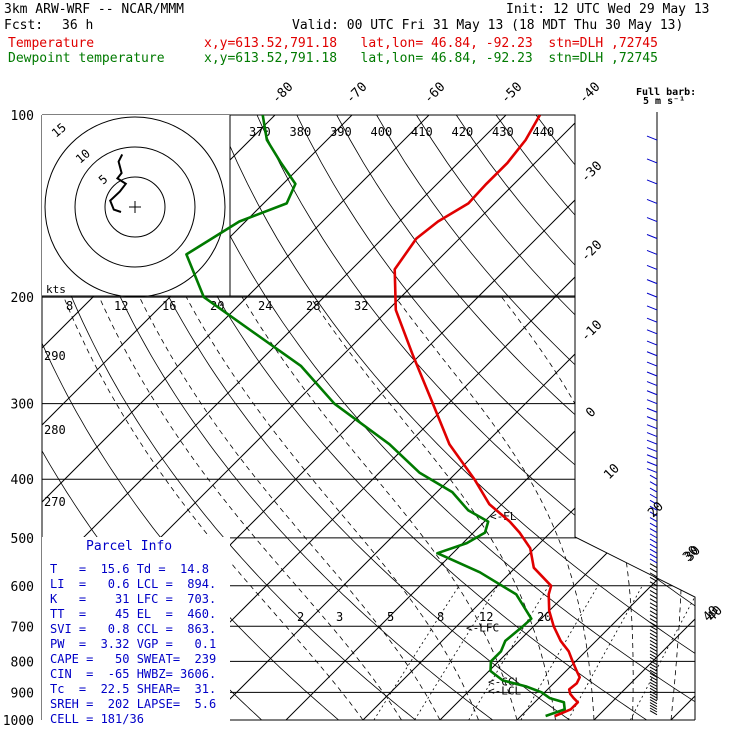 This screenshot has width=740, height=740. Describe the element at coordinates (22, 116) in the screenshot. I see `pressure-label: 100` at that location.